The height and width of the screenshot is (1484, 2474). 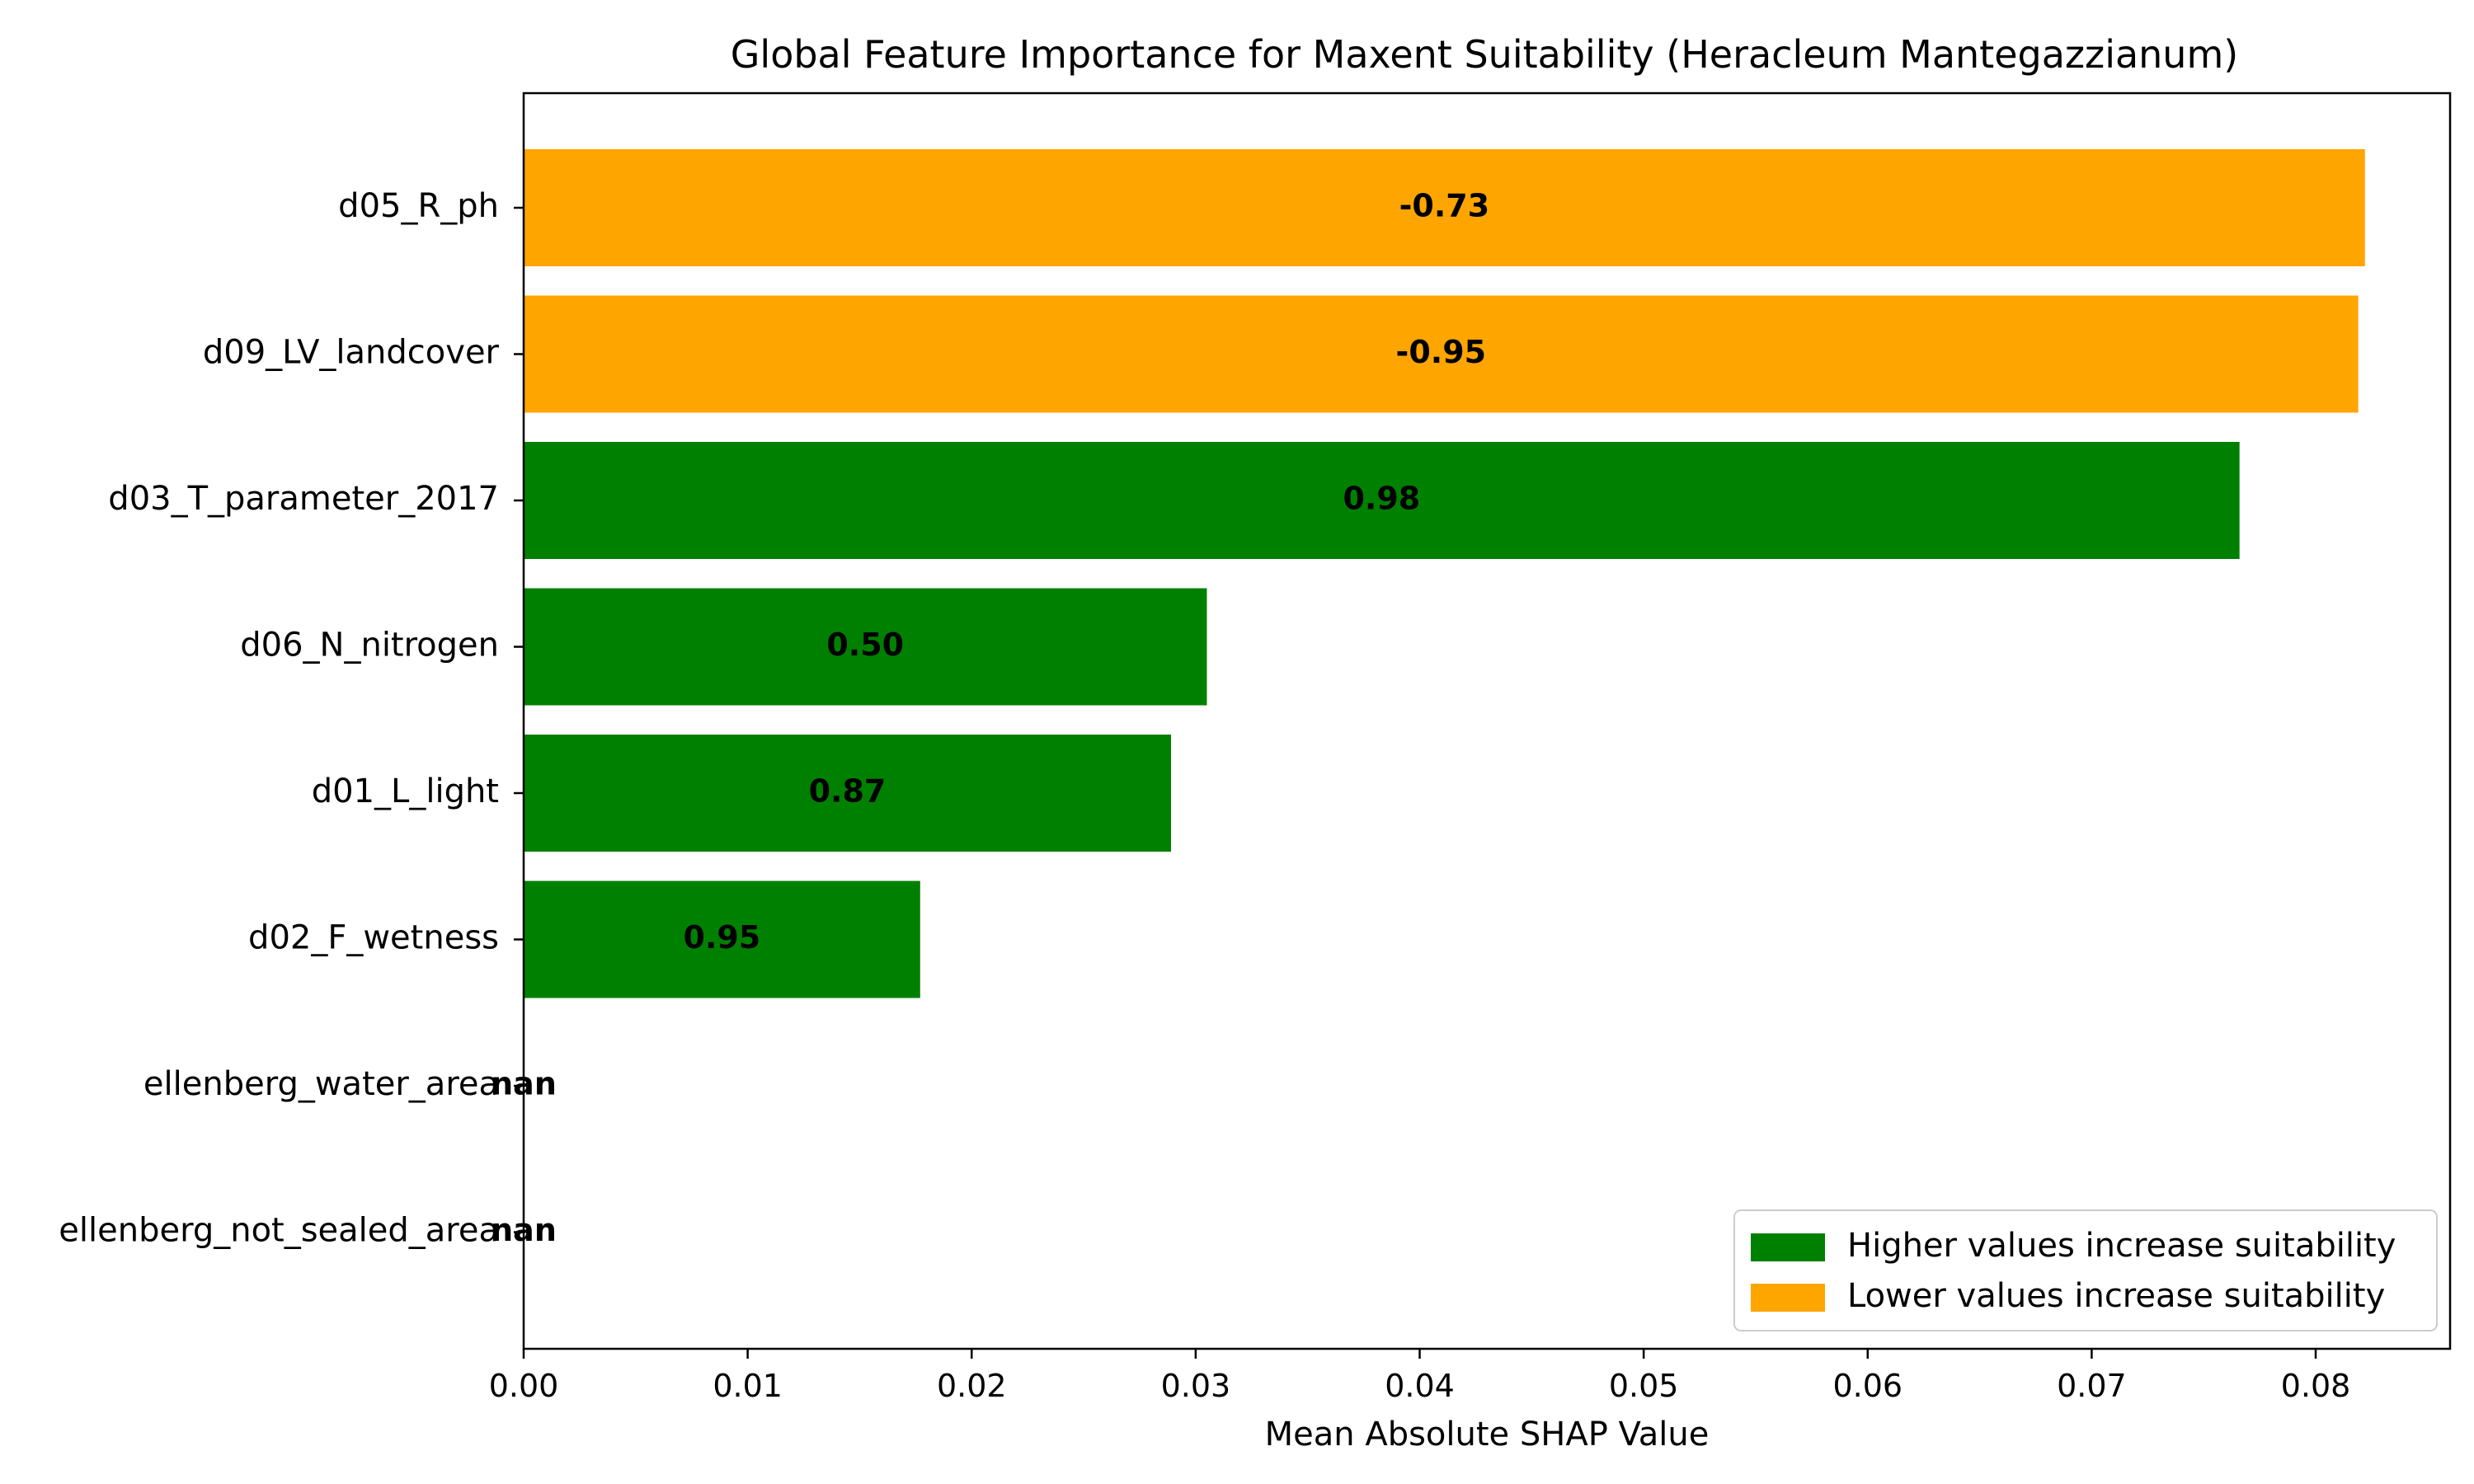 I want to click on y-tick-label-ellenberg_not_sealed_area: ellenberg_not_sealed_area, so click(x=279, y=1231).